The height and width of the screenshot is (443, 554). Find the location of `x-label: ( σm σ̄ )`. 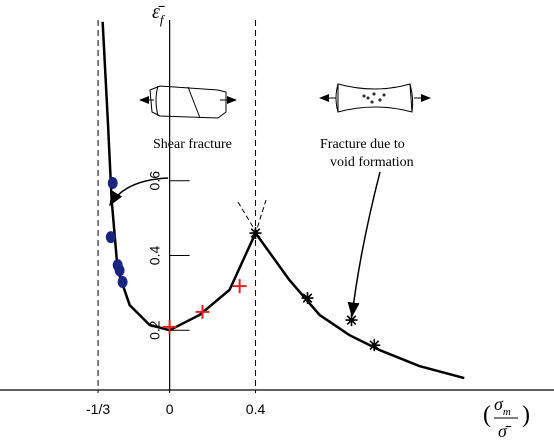

x-label: ( σm σ̄ ) is located at coordinates (506, 417).